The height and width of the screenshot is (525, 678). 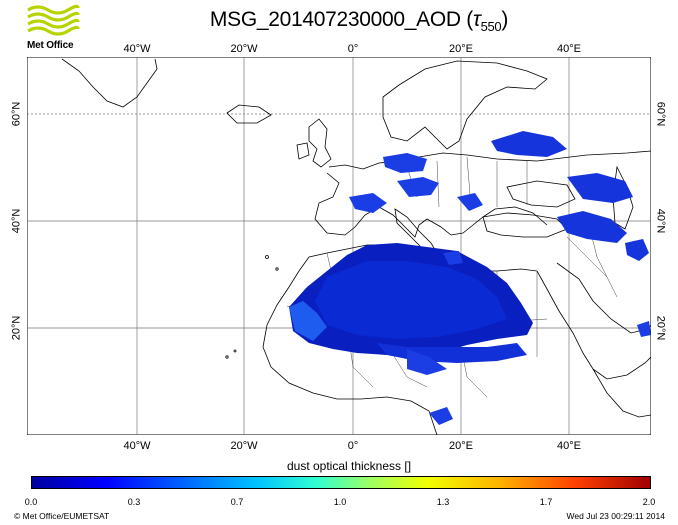 What do you see at coordinates (16, 114) in the screenshot?
I see `lat-label-left-60n: 60°N` at bounding box center [16, 114].